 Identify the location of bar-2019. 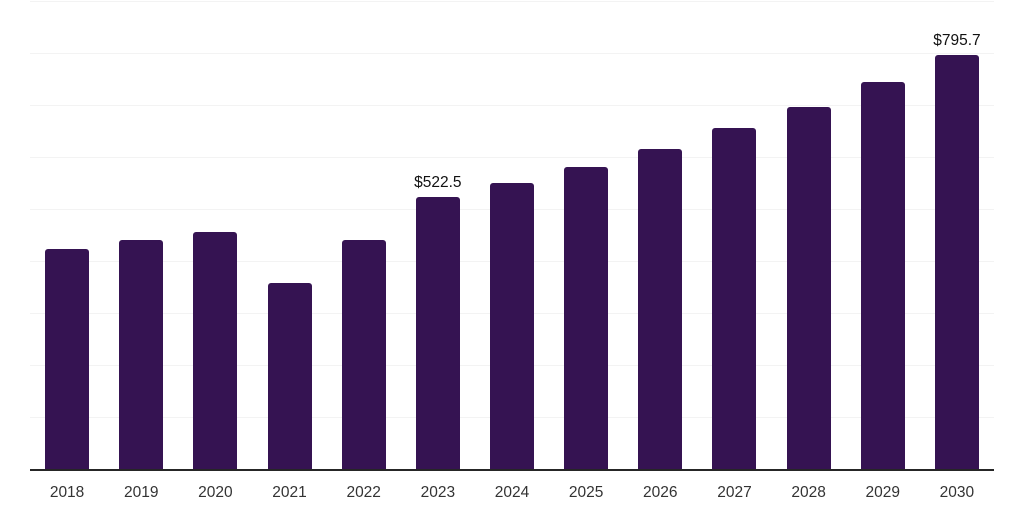
(141, 354).